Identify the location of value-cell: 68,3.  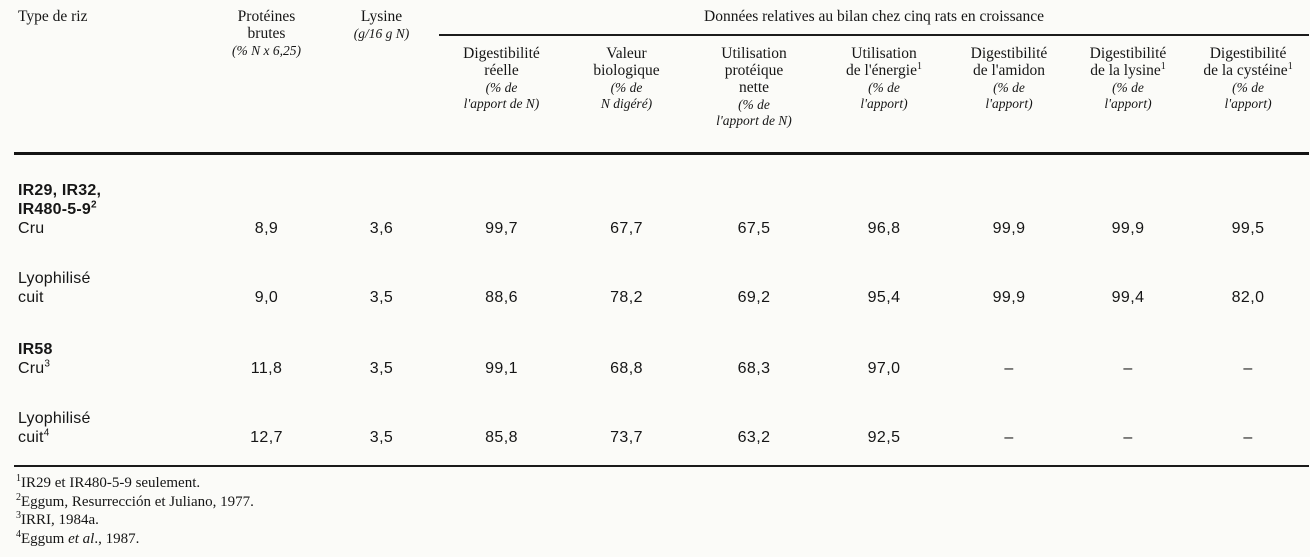
(754, 368).